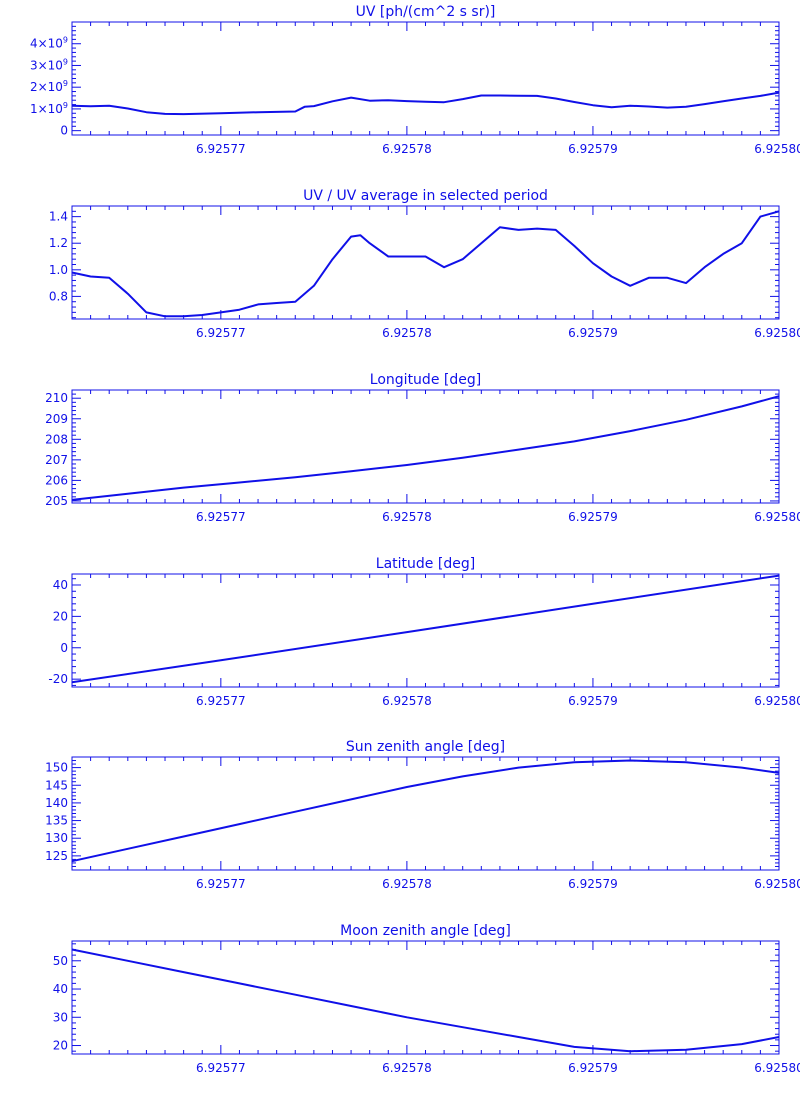 The height and width of the screenshot is (1100, 800). I want to click on y-tick-label: 1.2, so click(58, 243).